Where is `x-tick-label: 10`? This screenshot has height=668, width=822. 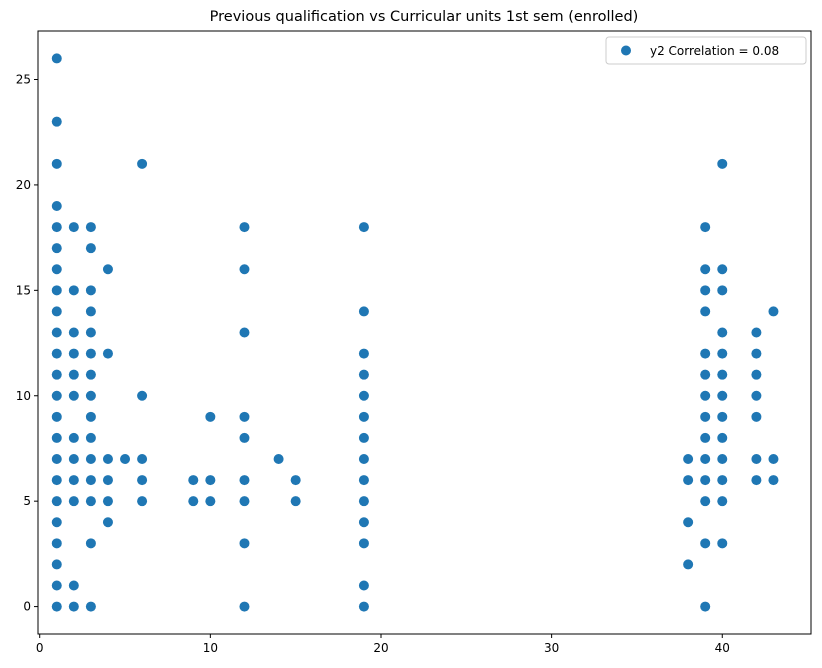
x-tick-label: 10 is located at coordinates (210, 648).